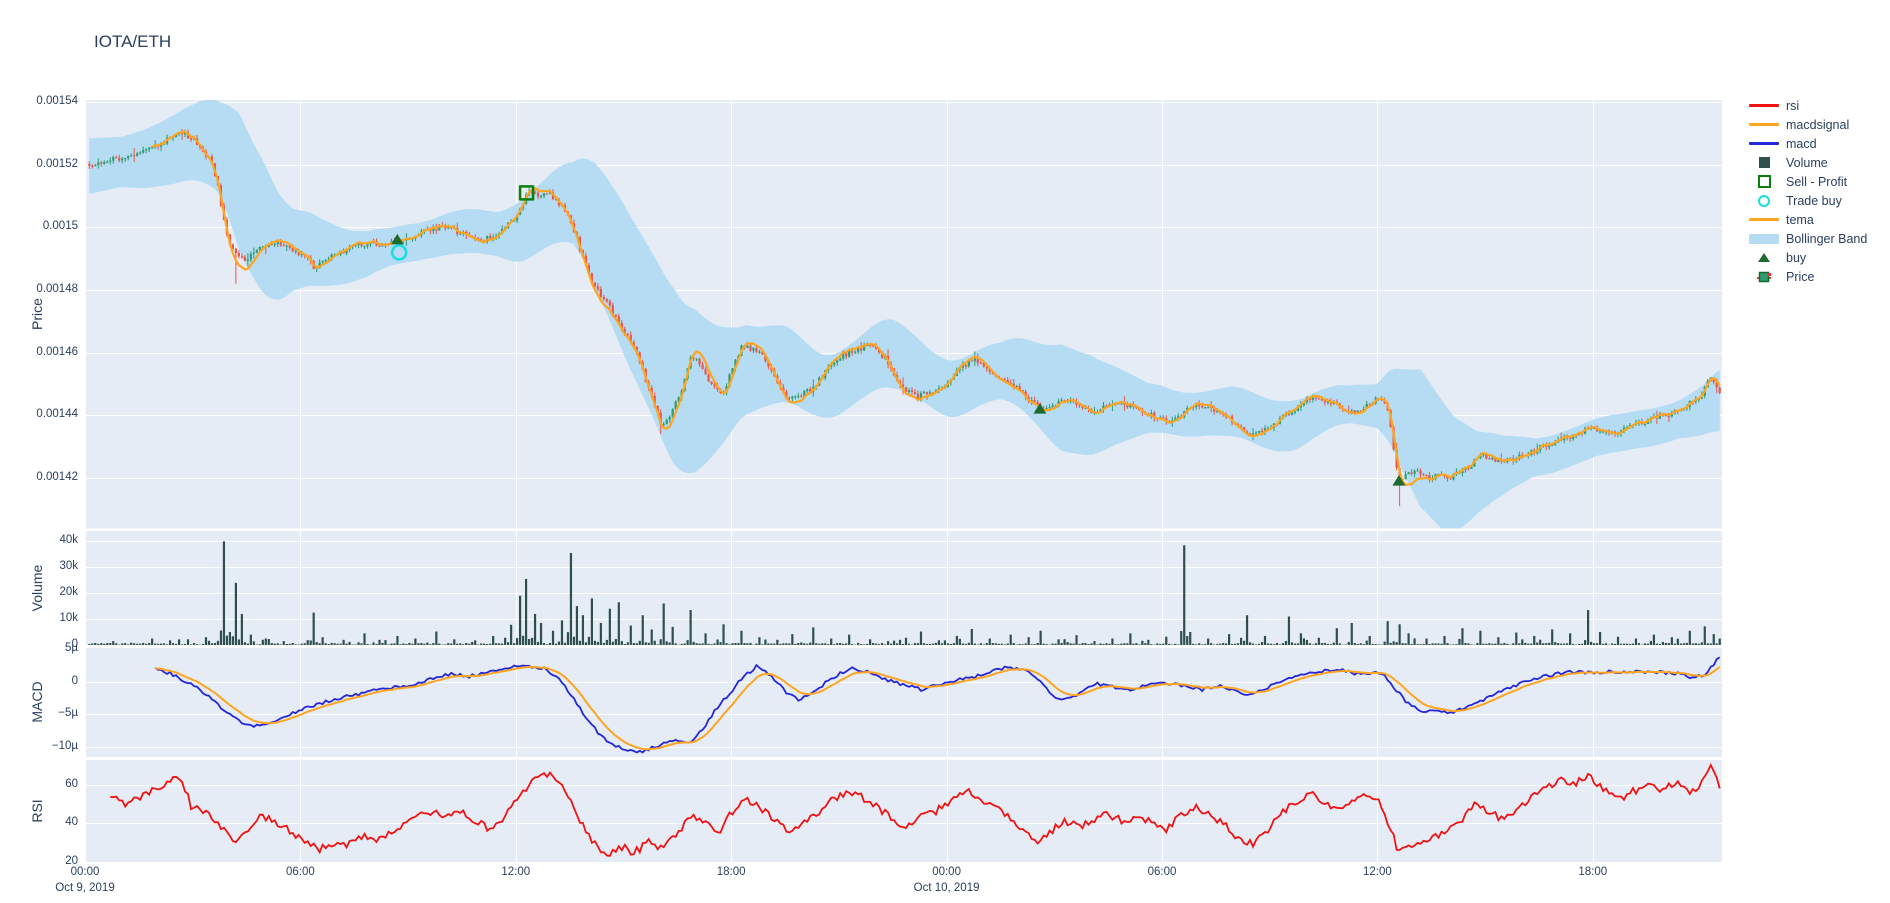 The image size is (1890, 903). What do you see at coordinates (1807, 162) in the screenshot?
I see `legend-item-label: Volume` at bounding box center [1807, 162].